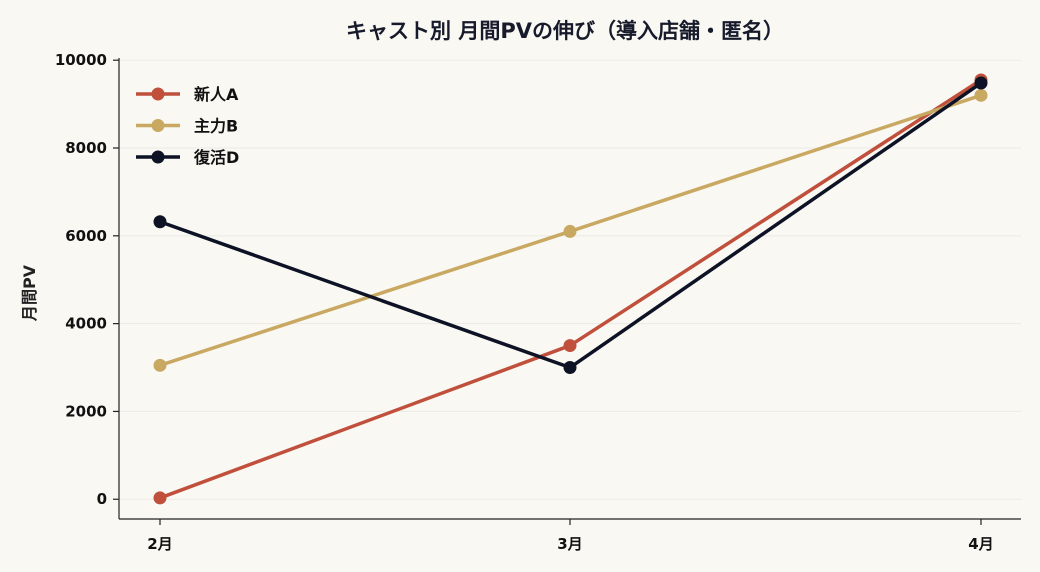  What do you see at coordinates (187, 157) in the screenshot?
I see `legend-item: 復活D` at bounding box center [187, 157].